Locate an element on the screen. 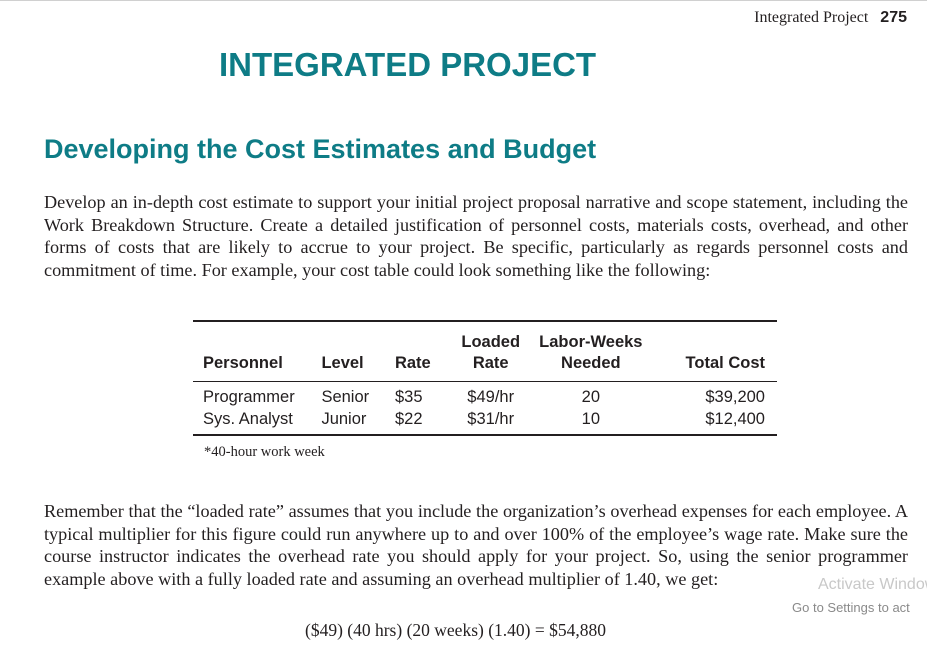 Image resolution: width=927 pixels, height=646 pixels. cell-level: Junior is located at coordinates (344, 419).